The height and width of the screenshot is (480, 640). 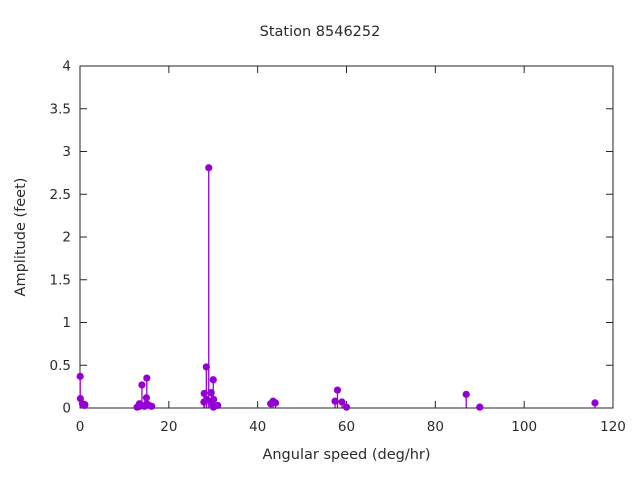 What do you see at coordinates (66, 238) in the screenshot?
I see `y-tick-label: 2` at bounding box center [66, 238].